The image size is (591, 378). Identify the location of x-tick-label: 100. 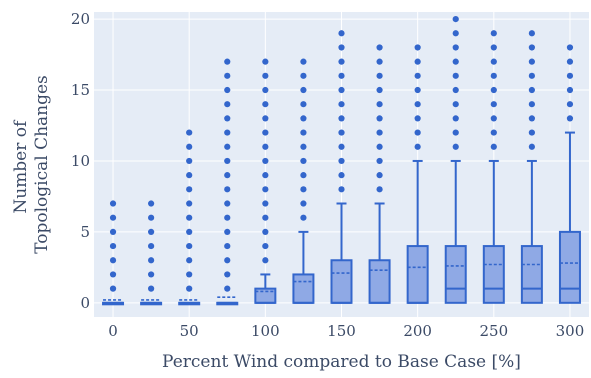
(265, 331).